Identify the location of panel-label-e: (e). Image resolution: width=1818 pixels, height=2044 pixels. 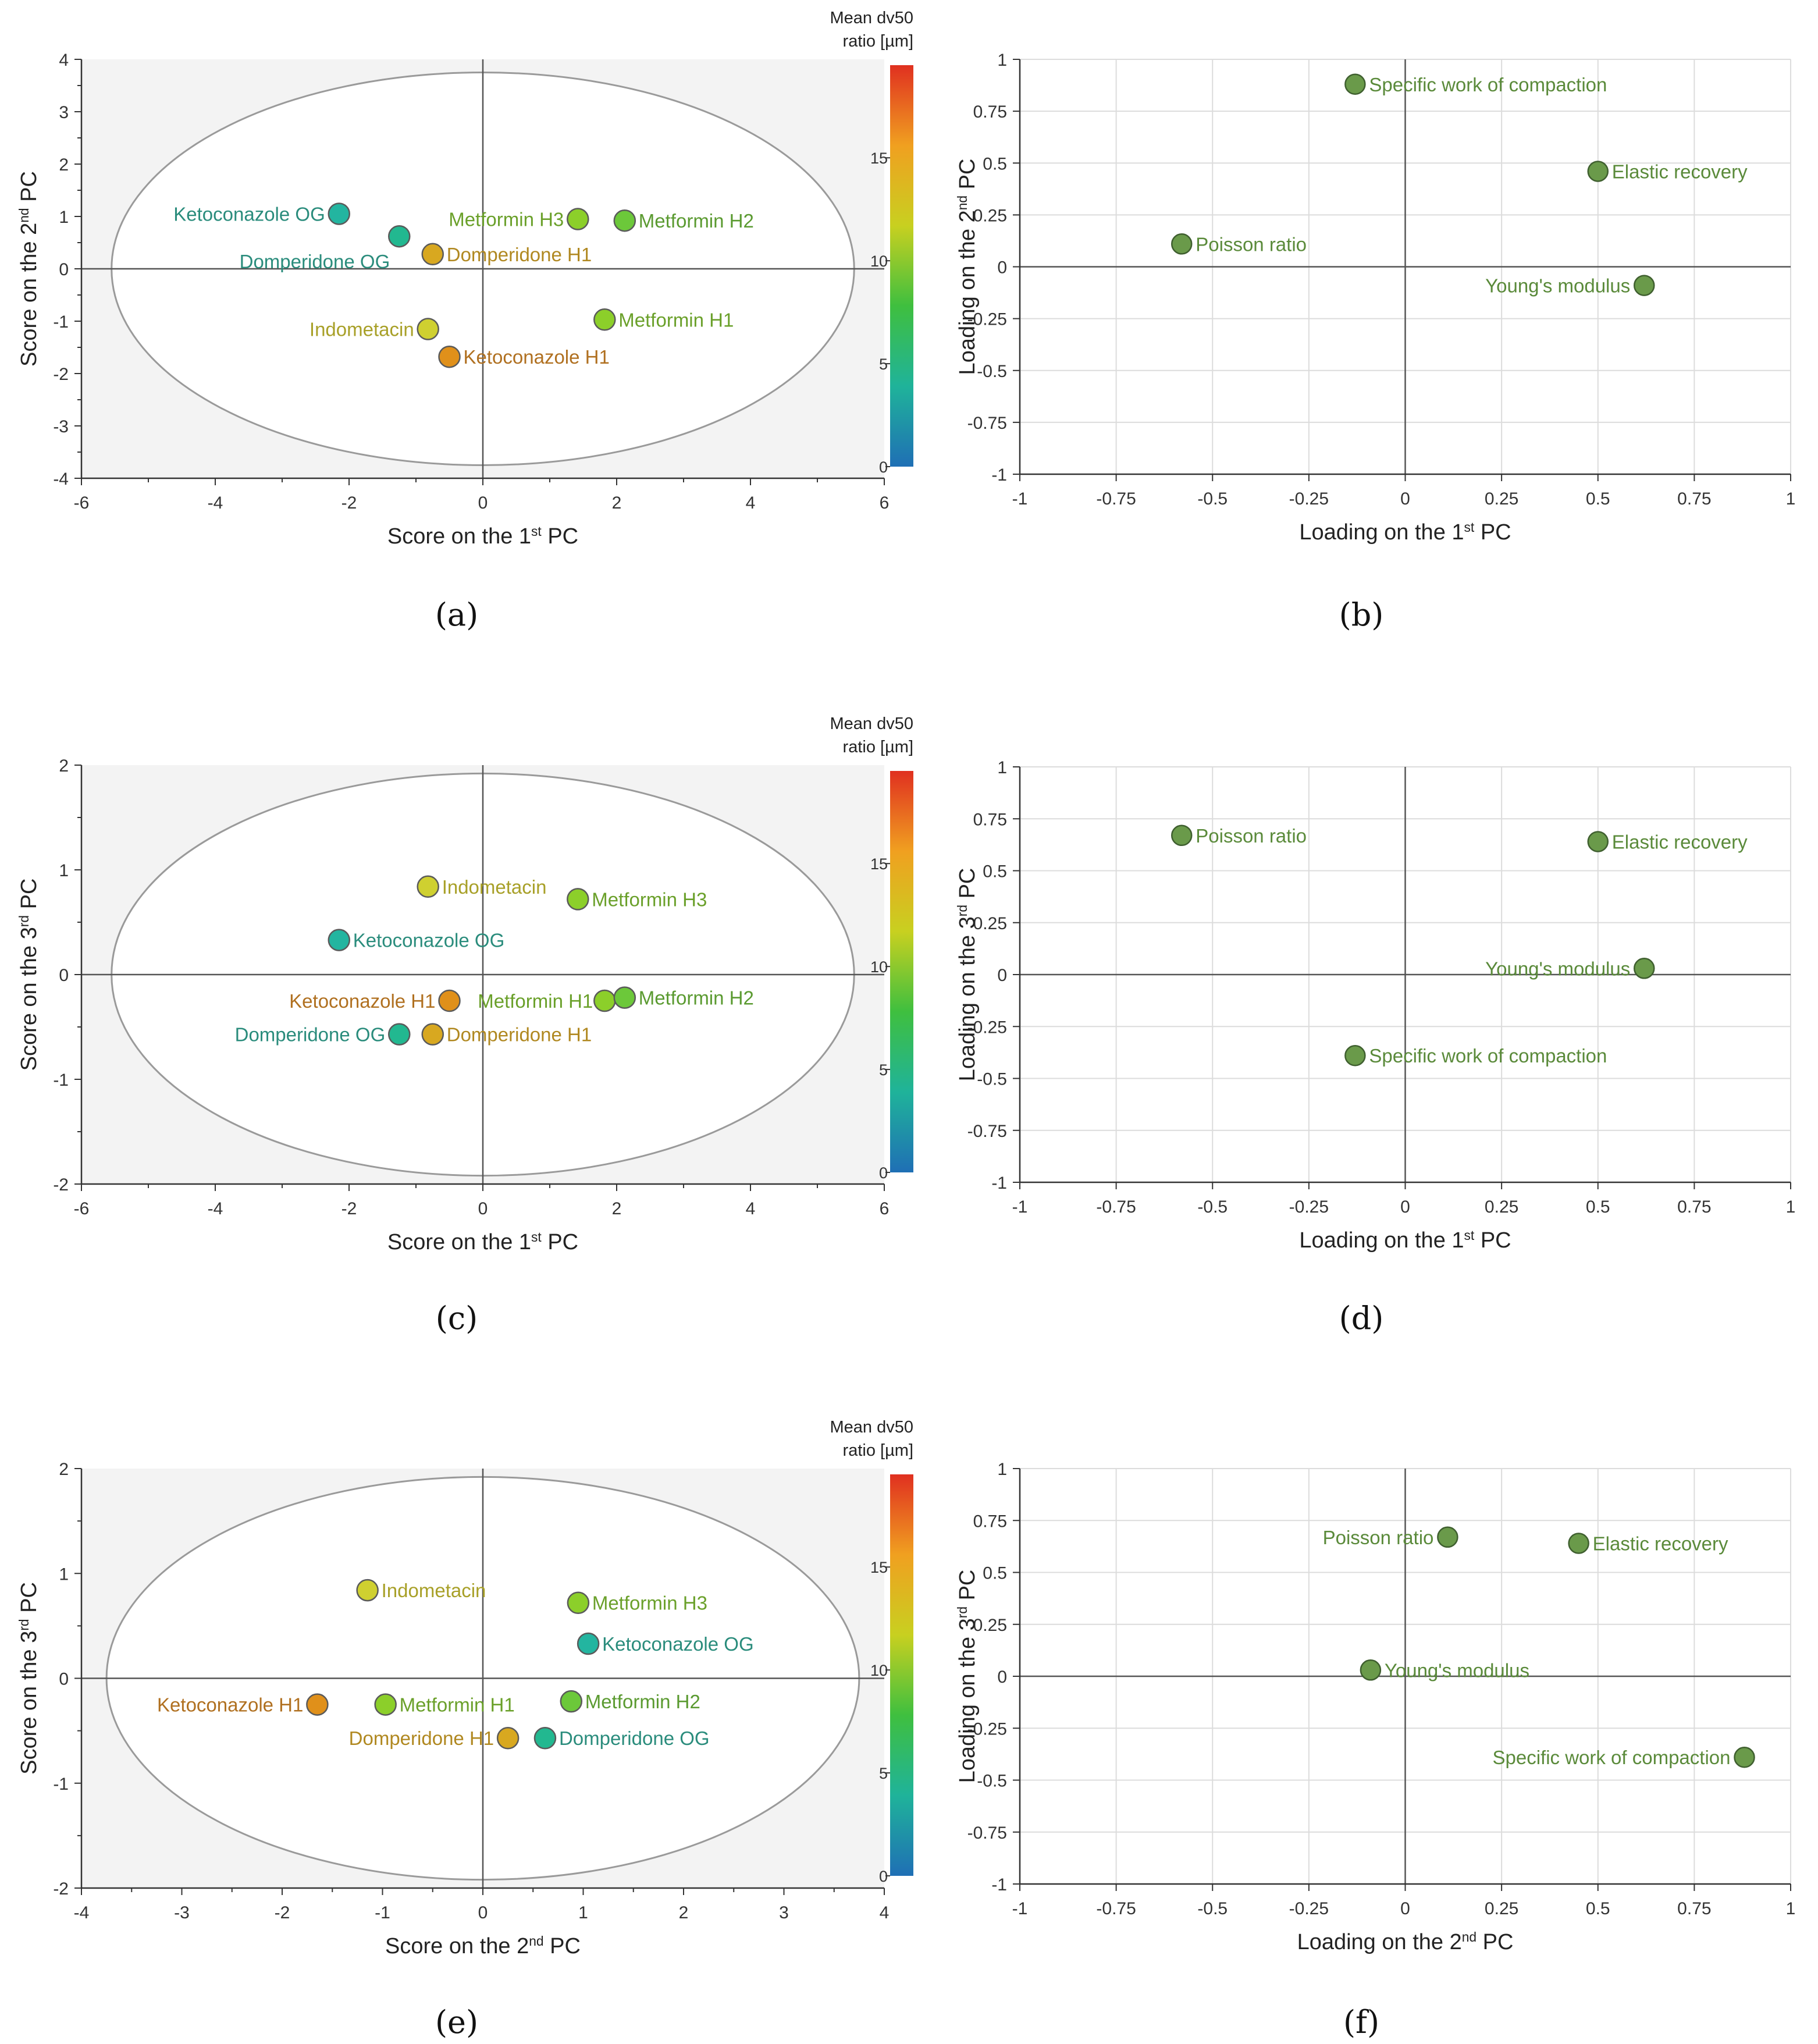
(456, 2022).